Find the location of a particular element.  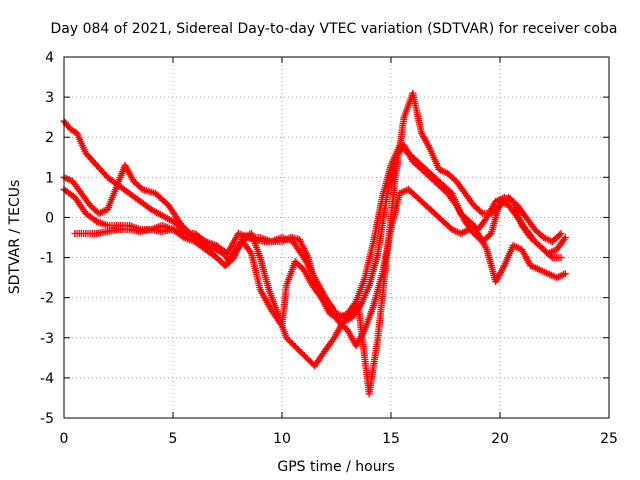

x-tick-label: 15 is located at coordinates (391, 439).